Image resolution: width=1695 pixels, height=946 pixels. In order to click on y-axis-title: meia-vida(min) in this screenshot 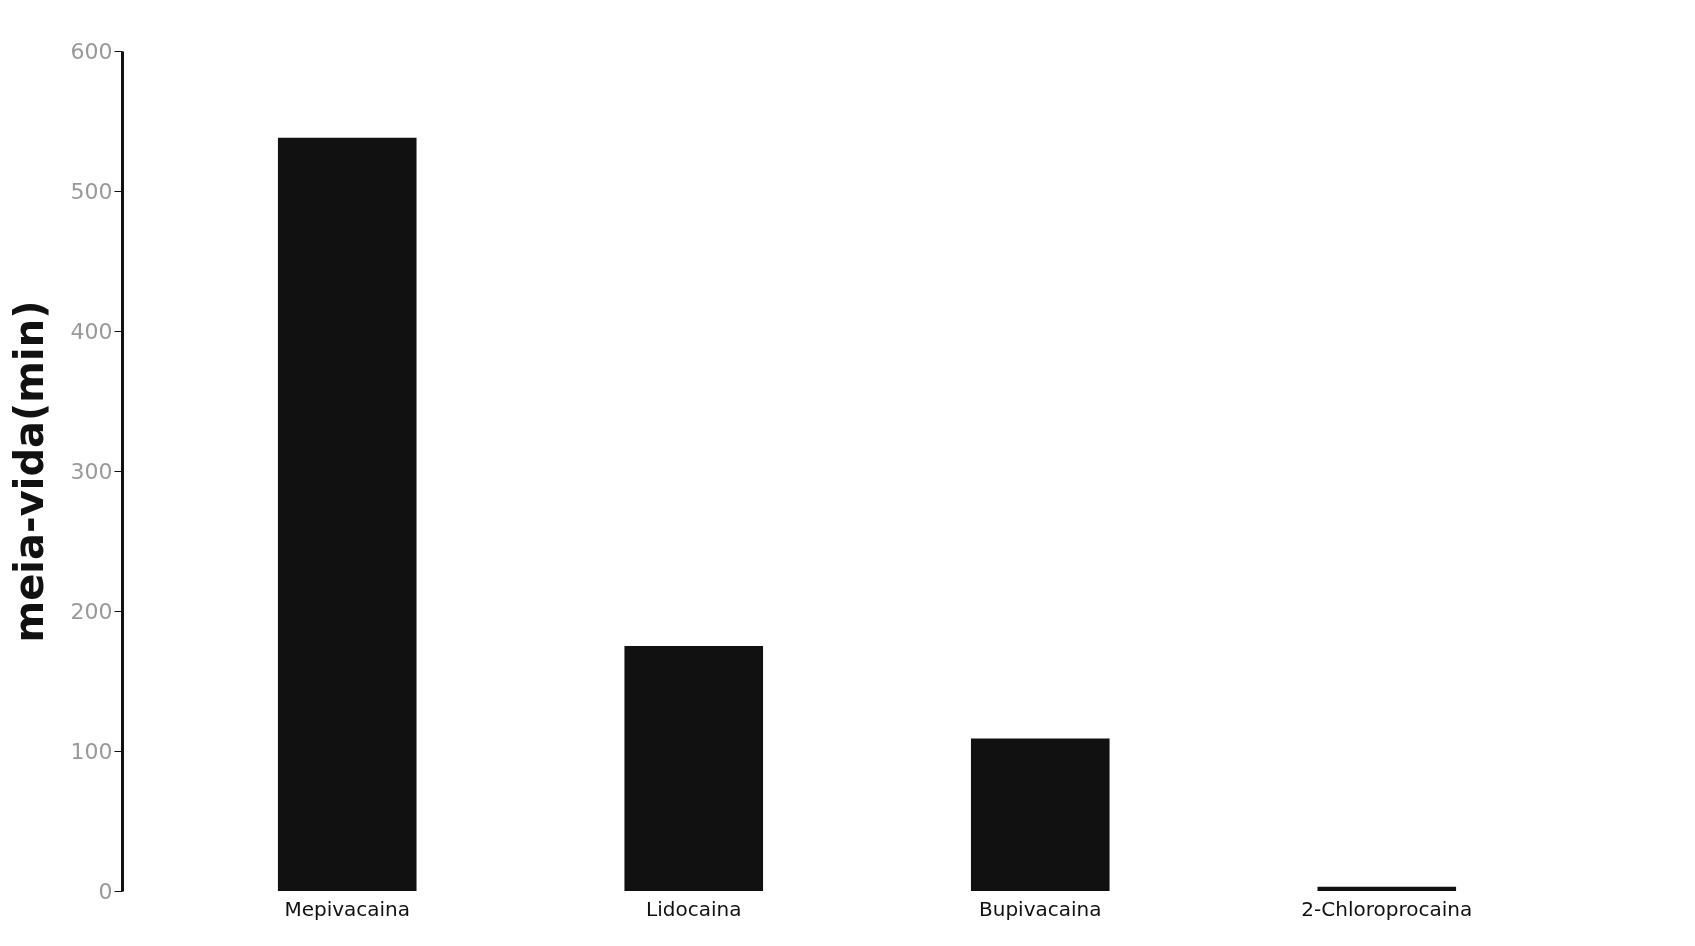, I will do `click(28, 471)`.